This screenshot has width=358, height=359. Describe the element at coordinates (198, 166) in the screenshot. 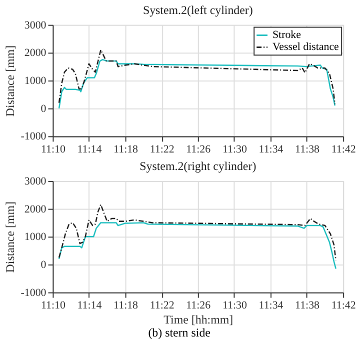

I see `chart-title: System.2(right cylinder)` at that location.